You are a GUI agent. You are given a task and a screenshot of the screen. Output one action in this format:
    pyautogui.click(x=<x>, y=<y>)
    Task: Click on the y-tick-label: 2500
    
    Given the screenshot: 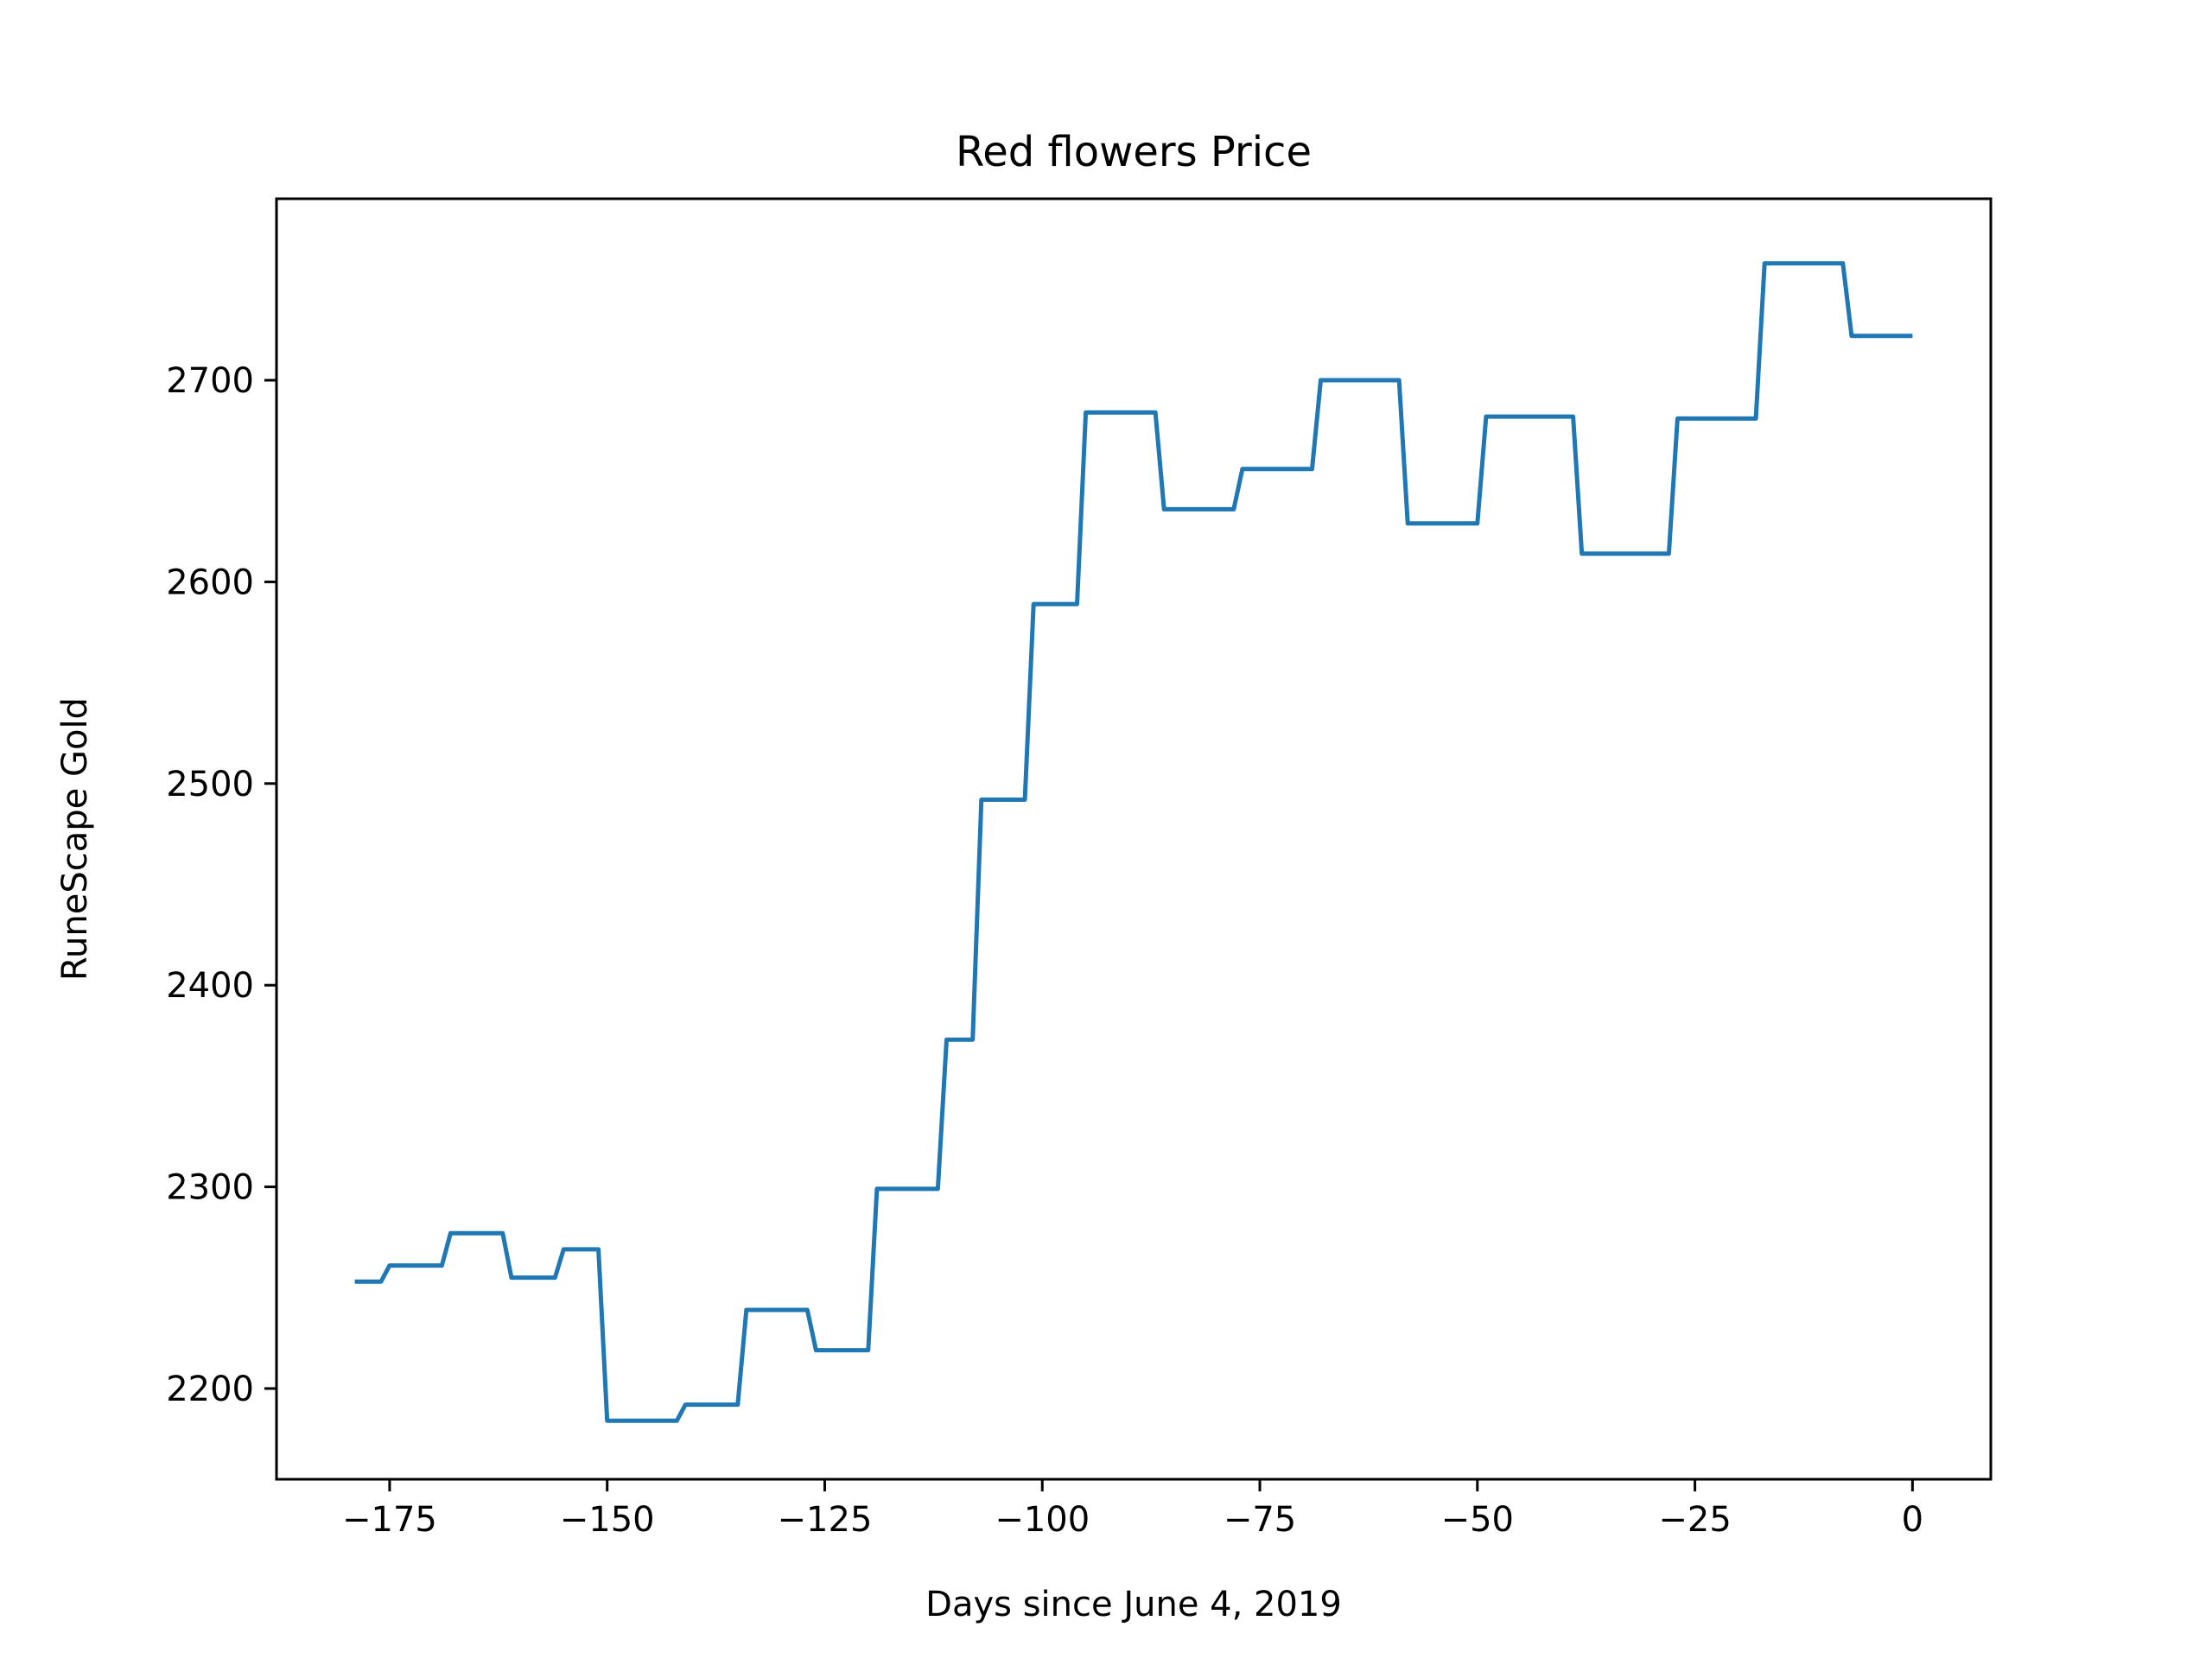 What is the action you would take?
    pyautogui.click(x=210, y=784)
    